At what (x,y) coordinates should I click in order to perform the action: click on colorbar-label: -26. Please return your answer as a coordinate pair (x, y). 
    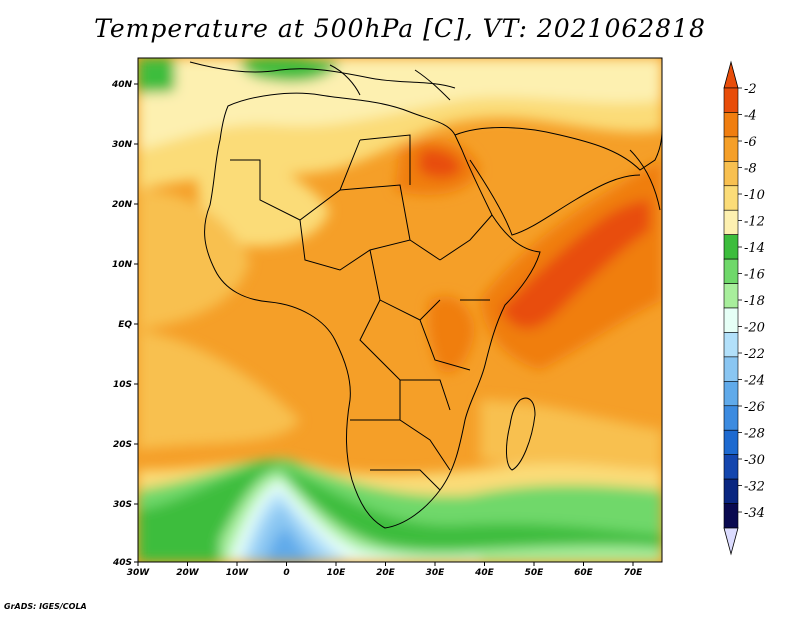
    Looking at the image, I should click on (754, 407).